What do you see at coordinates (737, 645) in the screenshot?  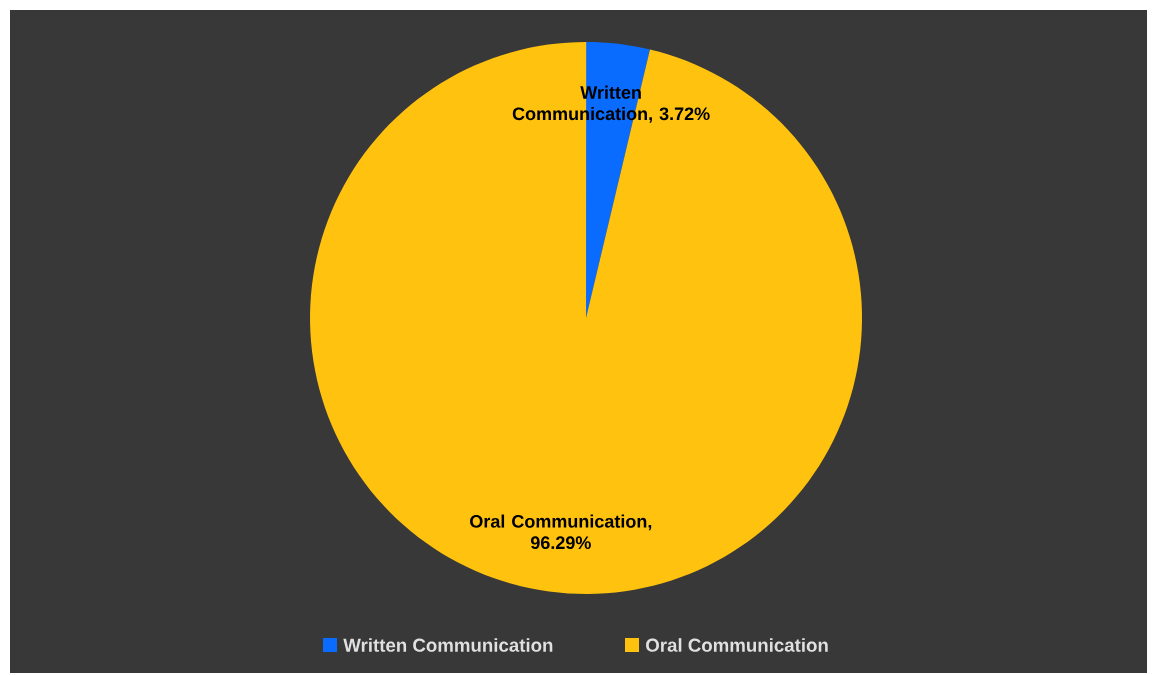 I see `legend-label: Oral Communication` at bounding box center [737, 645].